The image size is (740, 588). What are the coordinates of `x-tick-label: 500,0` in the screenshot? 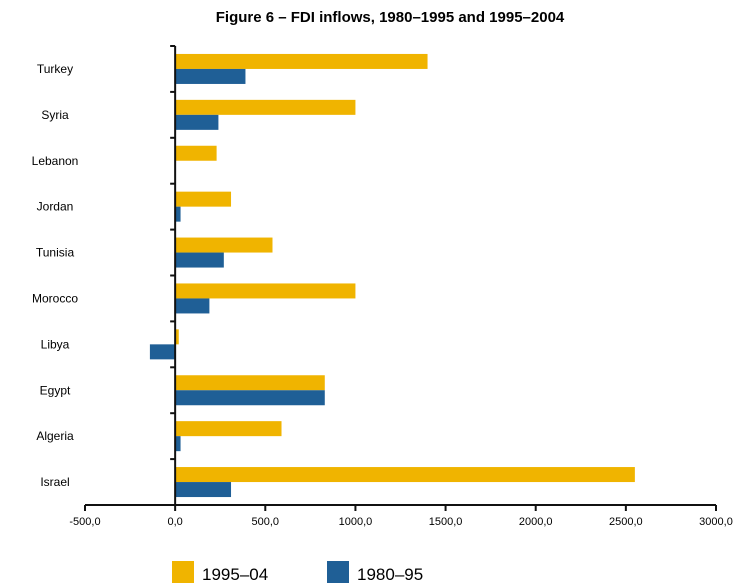 It's located at (266, 522).